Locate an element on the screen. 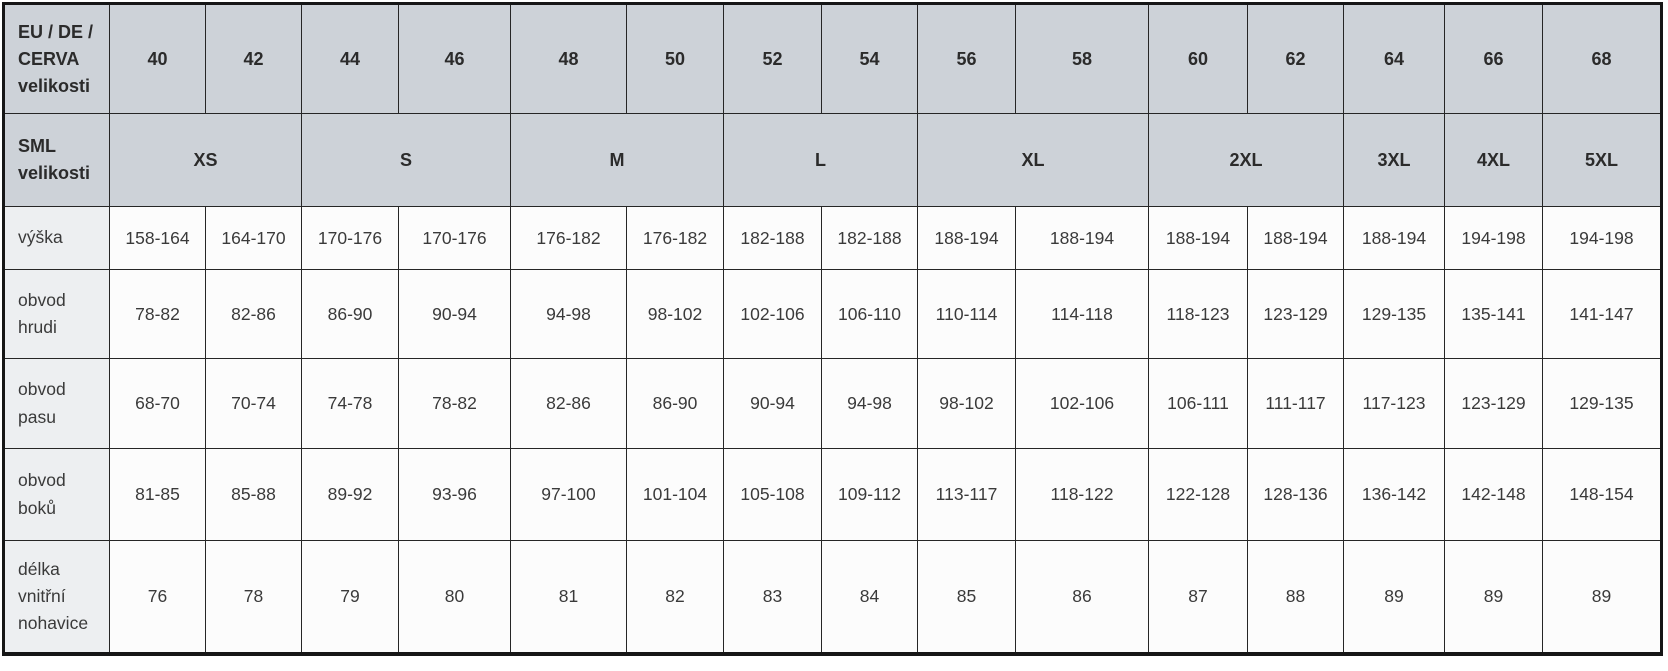 The width and height of the screenshot is (1668, 671). sml-size-cell: S is located at coordinates (406, 160).